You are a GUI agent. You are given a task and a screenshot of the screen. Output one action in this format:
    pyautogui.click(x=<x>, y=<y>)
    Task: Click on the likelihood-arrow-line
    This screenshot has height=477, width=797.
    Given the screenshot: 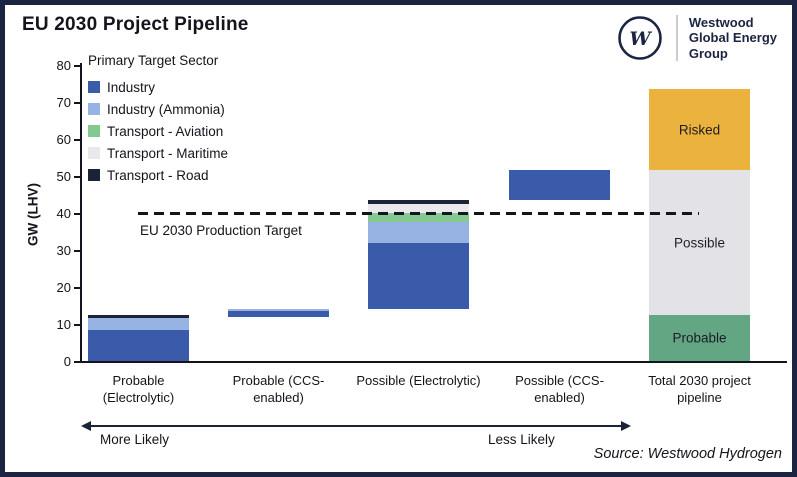 What is the action you would take?
    pyautogui.click(x=356, y=426)
    